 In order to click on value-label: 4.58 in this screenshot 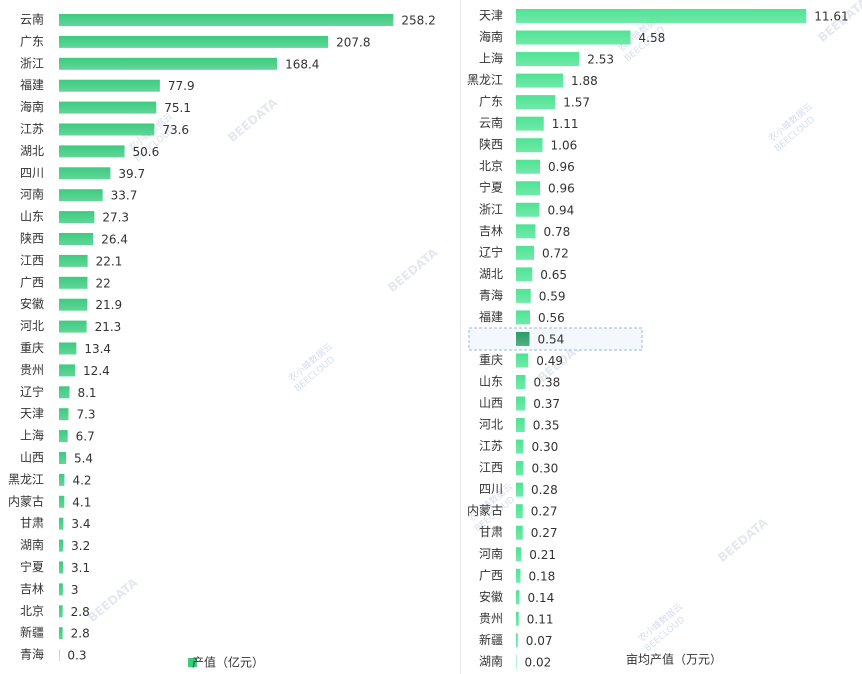, I will do `click(652, 38)`.